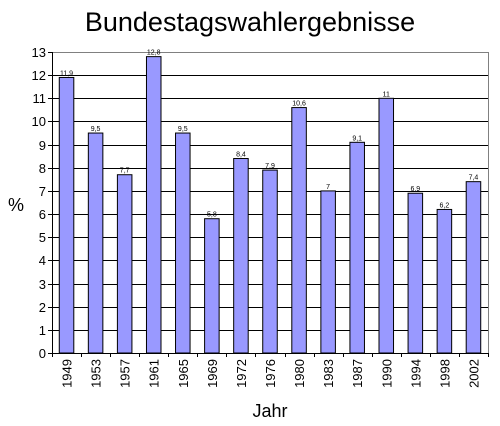  Describe the element at coordinates (40, 98) in the screenshot. I see `y-tick-label: 11` at that location.